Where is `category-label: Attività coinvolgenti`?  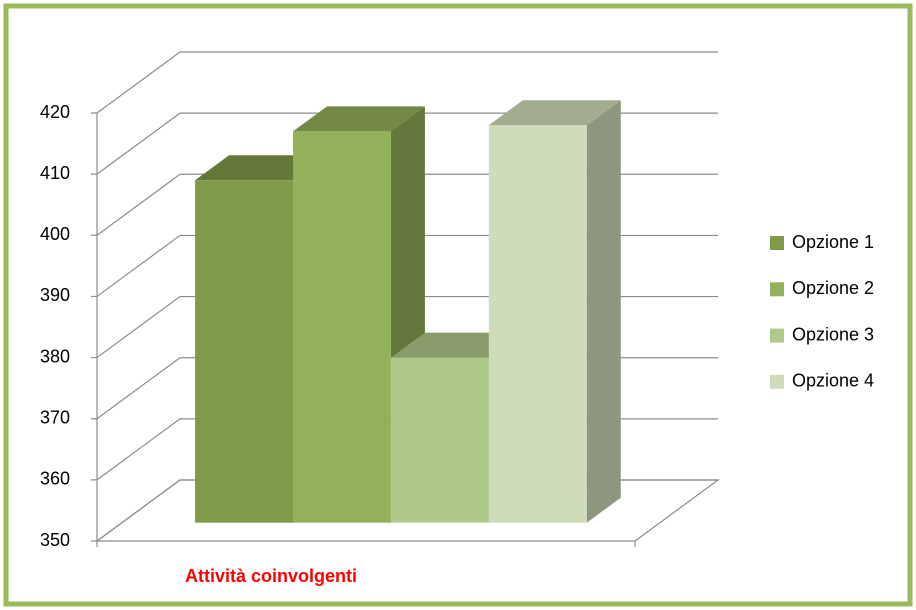
category-label: Attività coinvolgenti is located at coordinates (271, 576).